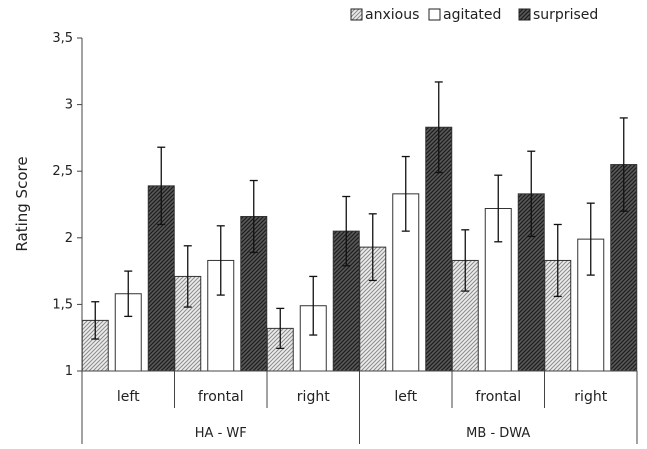 The image size is (647, 449). What do you see at coordinates (62, 38) in the screenshot?
I see `y-tick-label: 3,5` at bounding box center [62, 38].